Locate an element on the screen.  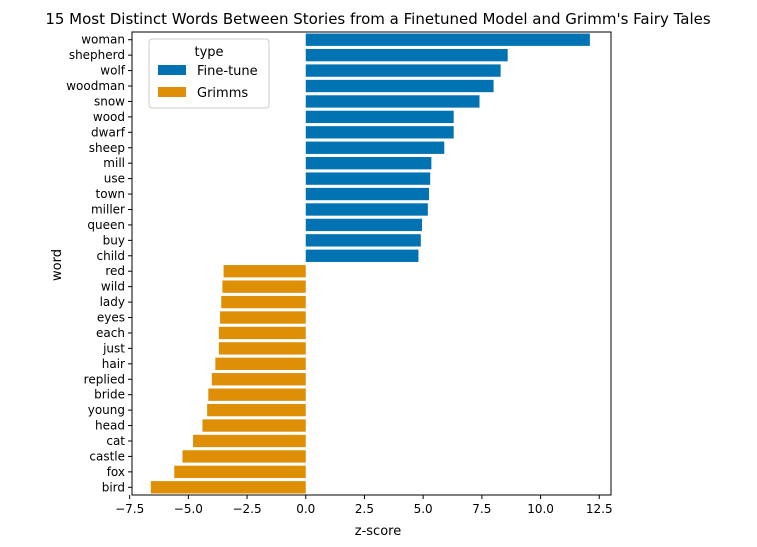
bar-snow is located at coordinates (392, 101).